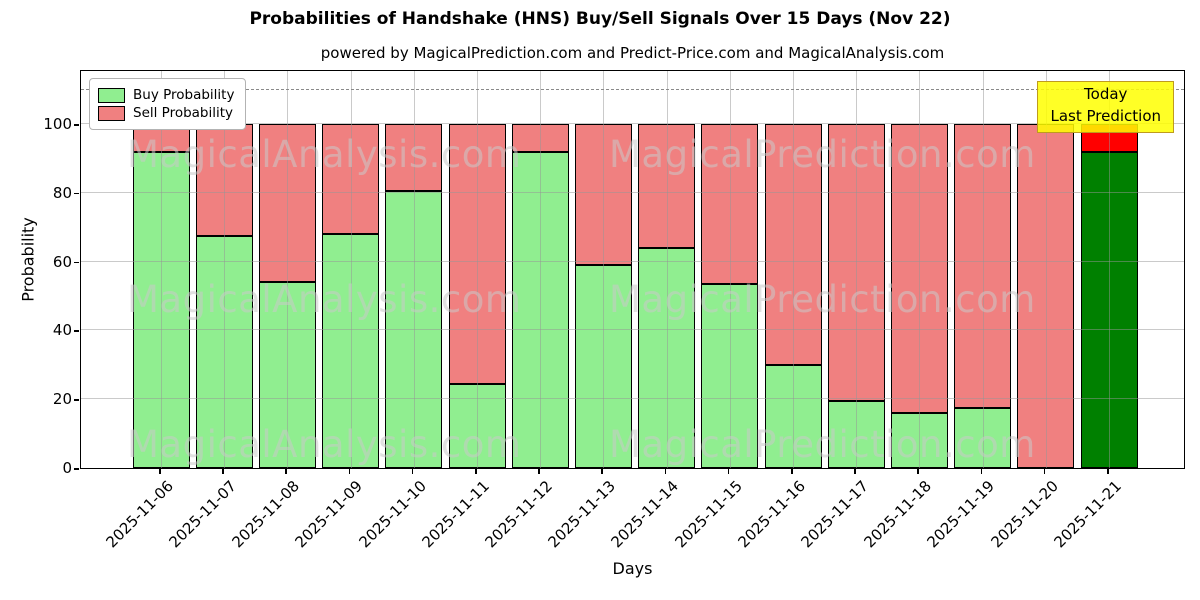 The width and height of the screenshot is (1200, 600). Describe the element at coordinates (645, 514) in the screenshot. I see `x-tick-label-text: 2025-11-14` at that location.